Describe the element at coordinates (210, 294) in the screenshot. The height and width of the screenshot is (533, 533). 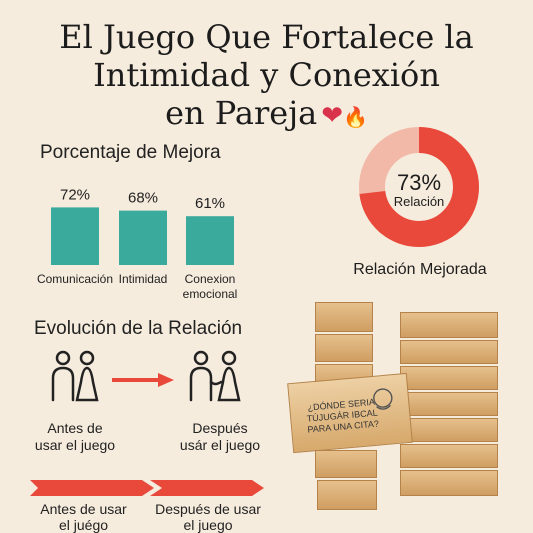
I see `bar-category-label-2: emocional` at that location.